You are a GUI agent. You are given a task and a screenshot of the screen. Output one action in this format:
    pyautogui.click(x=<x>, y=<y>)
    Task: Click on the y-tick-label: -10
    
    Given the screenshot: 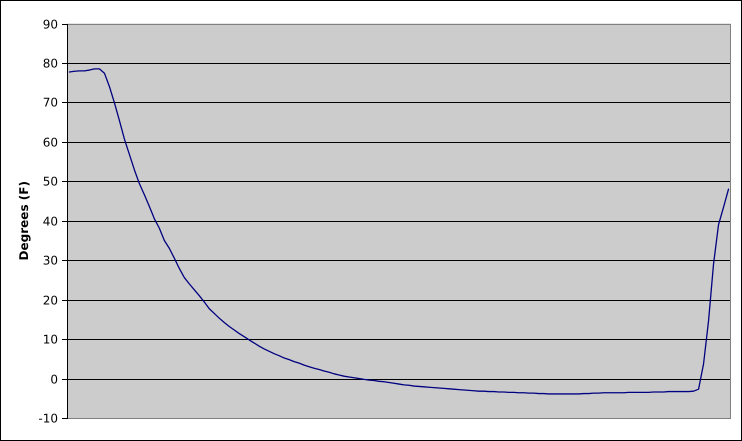 What is the action you would take?
    pyautogui.click(x=48, y=419)
    